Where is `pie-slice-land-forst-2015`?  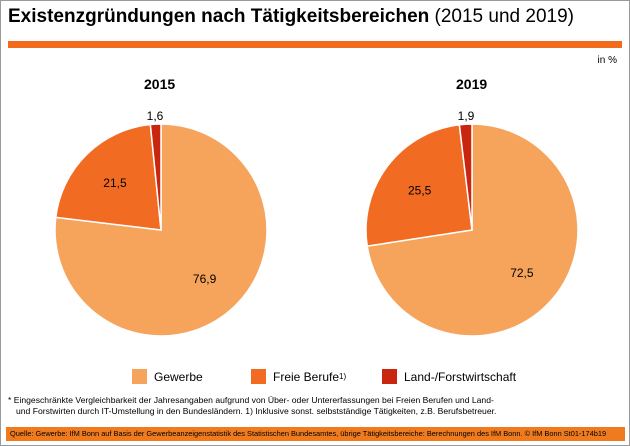
pie-slice-land-forst-2015 is located at coordinates (155, 177).